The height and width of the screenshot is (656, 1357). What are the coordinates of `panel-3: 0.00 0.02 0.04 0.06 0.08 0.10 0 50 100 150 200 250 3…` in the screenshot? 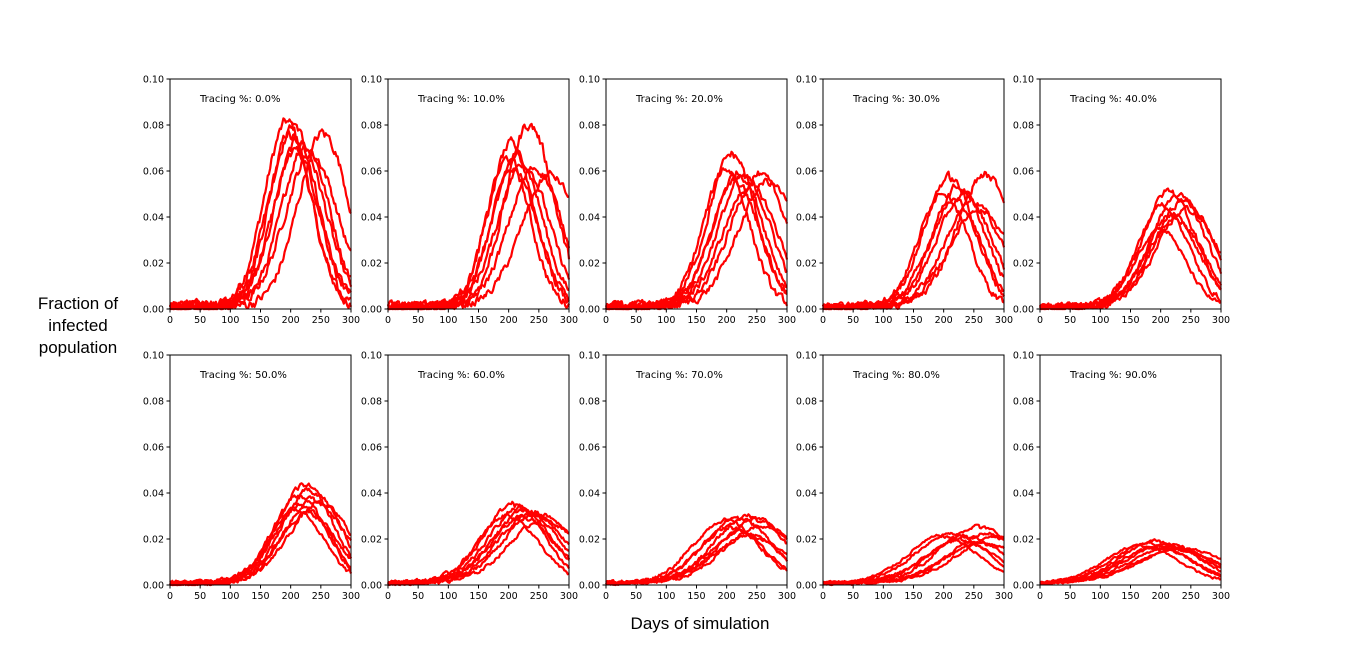 It's located at (687, 201).